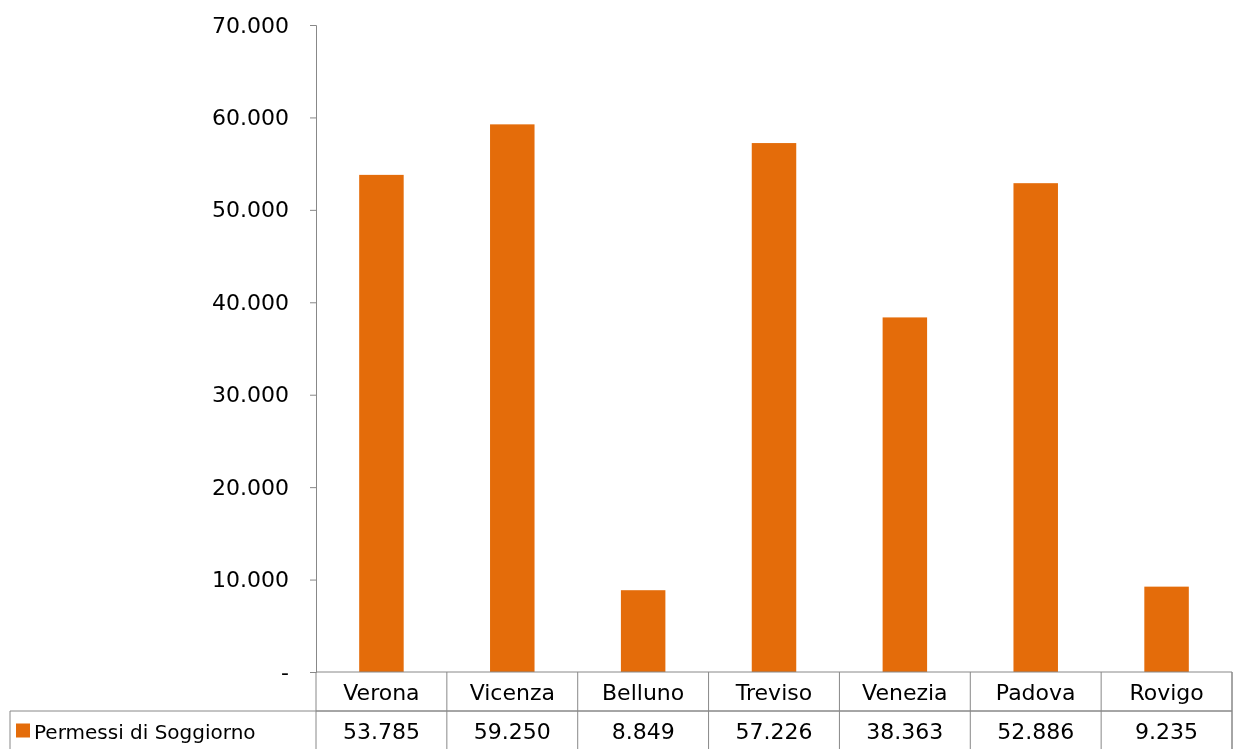 Image resolution: width=1233 pixels, height=749 pixels. I want to click on data-label: 59.250, so click(512, 731).